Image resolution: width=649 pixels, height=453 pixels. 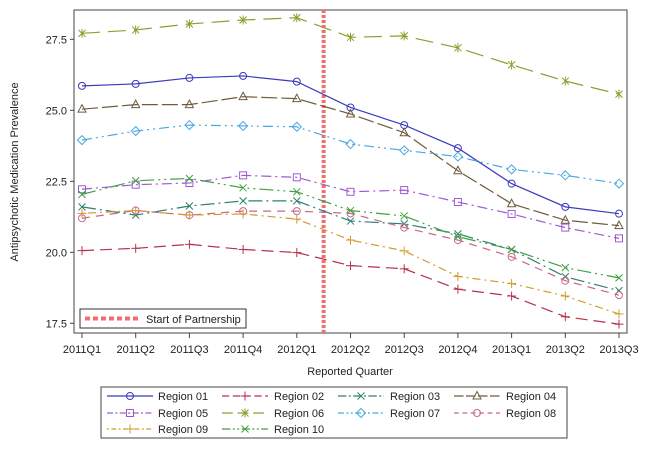 I want to click on legend-label: Region 06, so click(x=299, y=414).